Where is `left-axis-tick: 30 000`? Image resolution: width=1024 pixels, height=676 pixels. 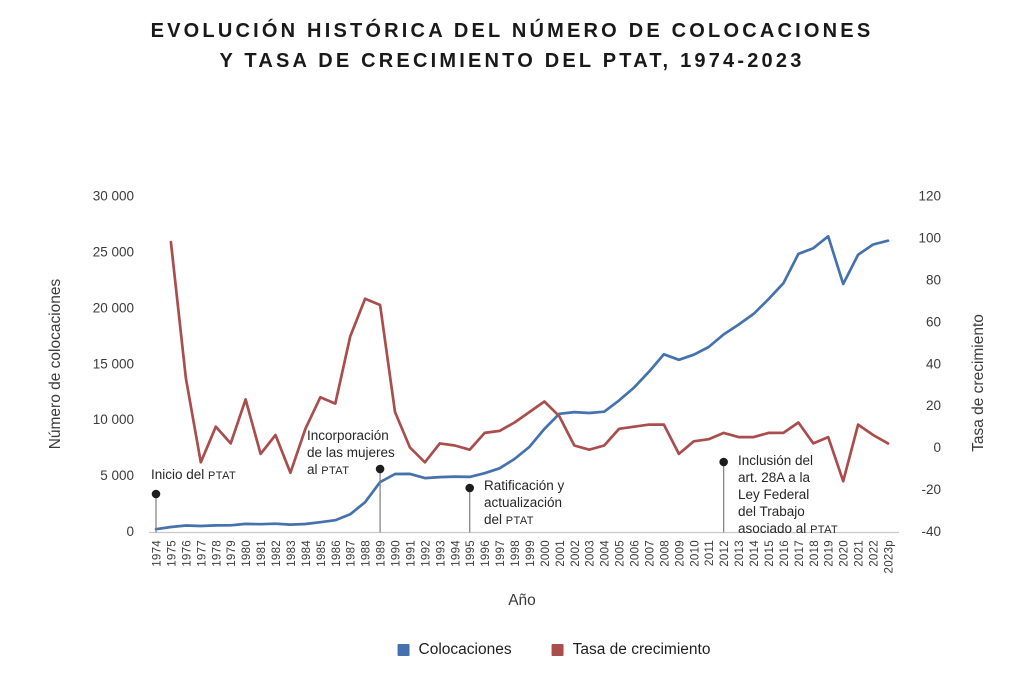
left-axis-tick: 30 000 is located at coordinates (113, 196).